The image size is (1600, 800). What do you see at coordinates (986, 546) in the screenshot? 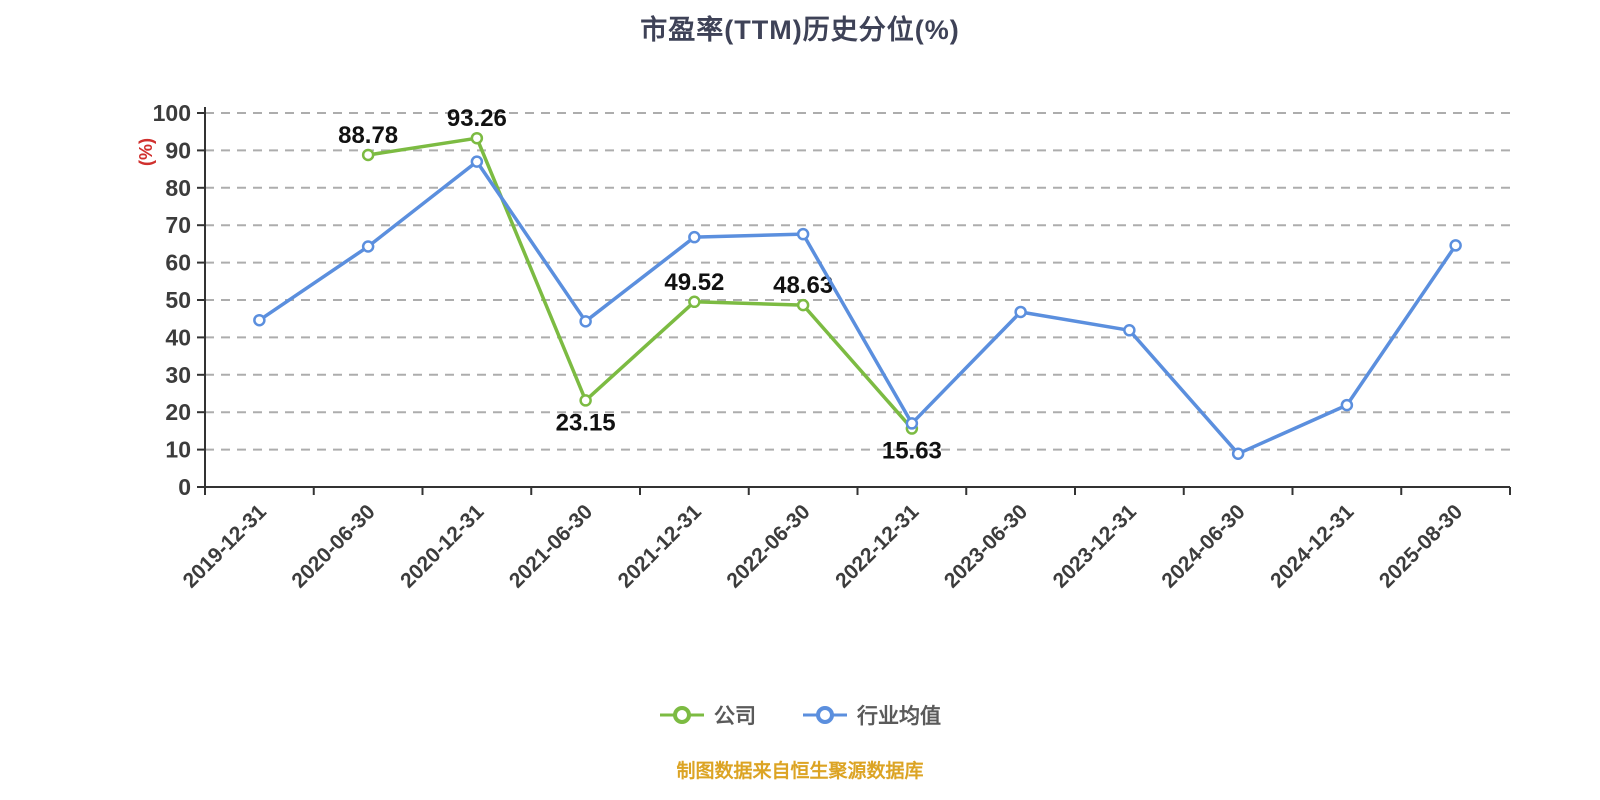
I see `x-tick-label: 2023-06-30` at bounding box center [986, 546].